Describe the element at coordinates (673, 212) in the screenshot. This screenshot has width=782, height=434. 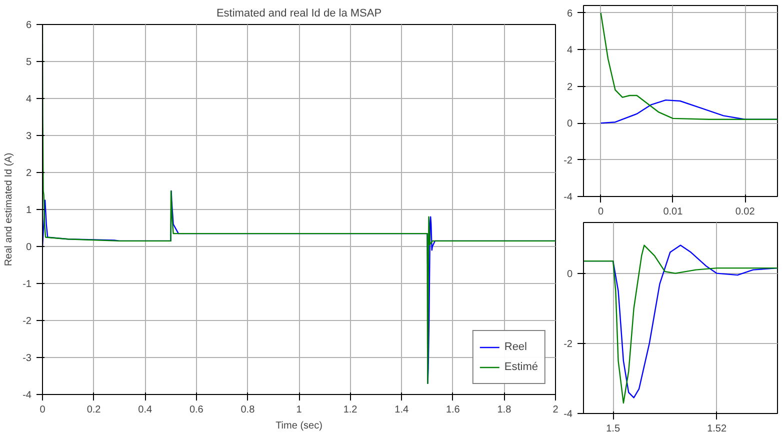
I see `x-tick-label: 0.01` at that location.